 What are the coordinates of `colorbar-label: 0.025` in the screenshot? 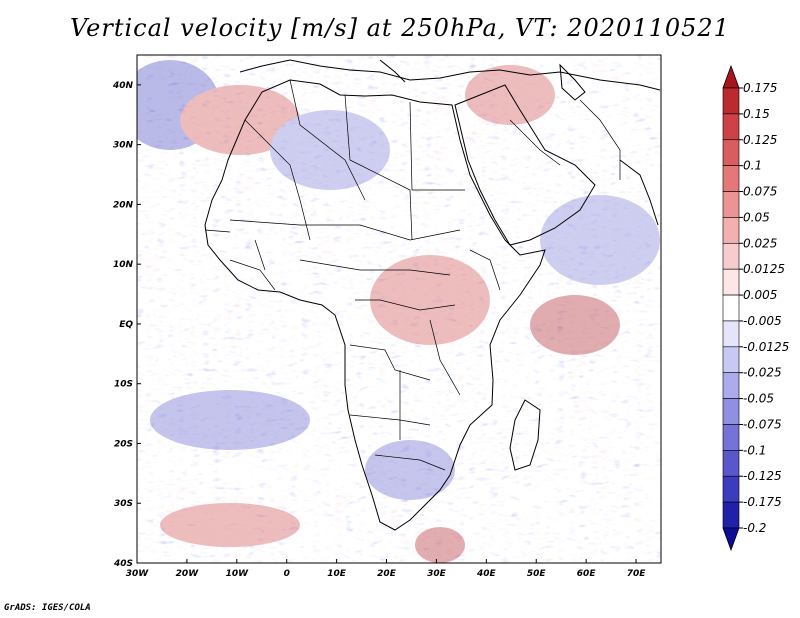 It's located at (760, 243).